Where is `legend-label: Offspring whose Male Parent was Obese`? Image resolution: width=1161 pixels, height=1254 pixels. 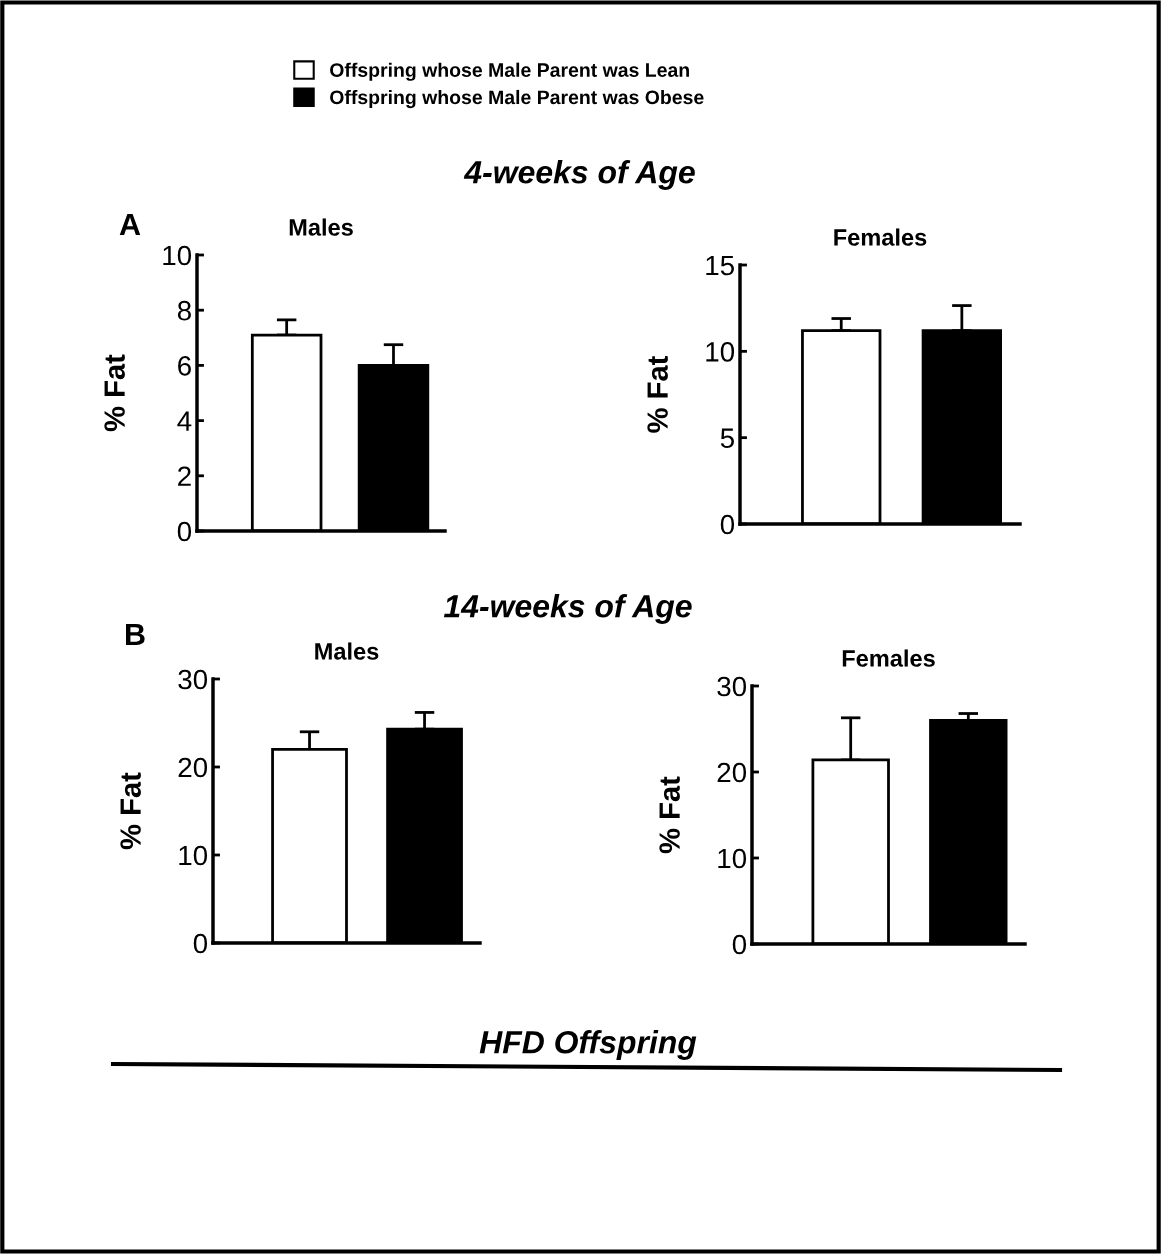
legend-label: Offspring whose Male Parent was Obese is located at coordinates (517, 99).